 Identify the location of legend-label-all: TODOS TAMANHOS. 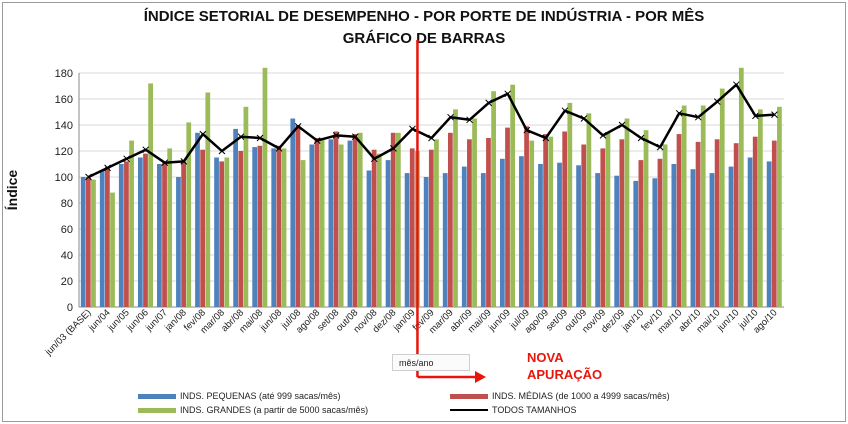
(534, 410).